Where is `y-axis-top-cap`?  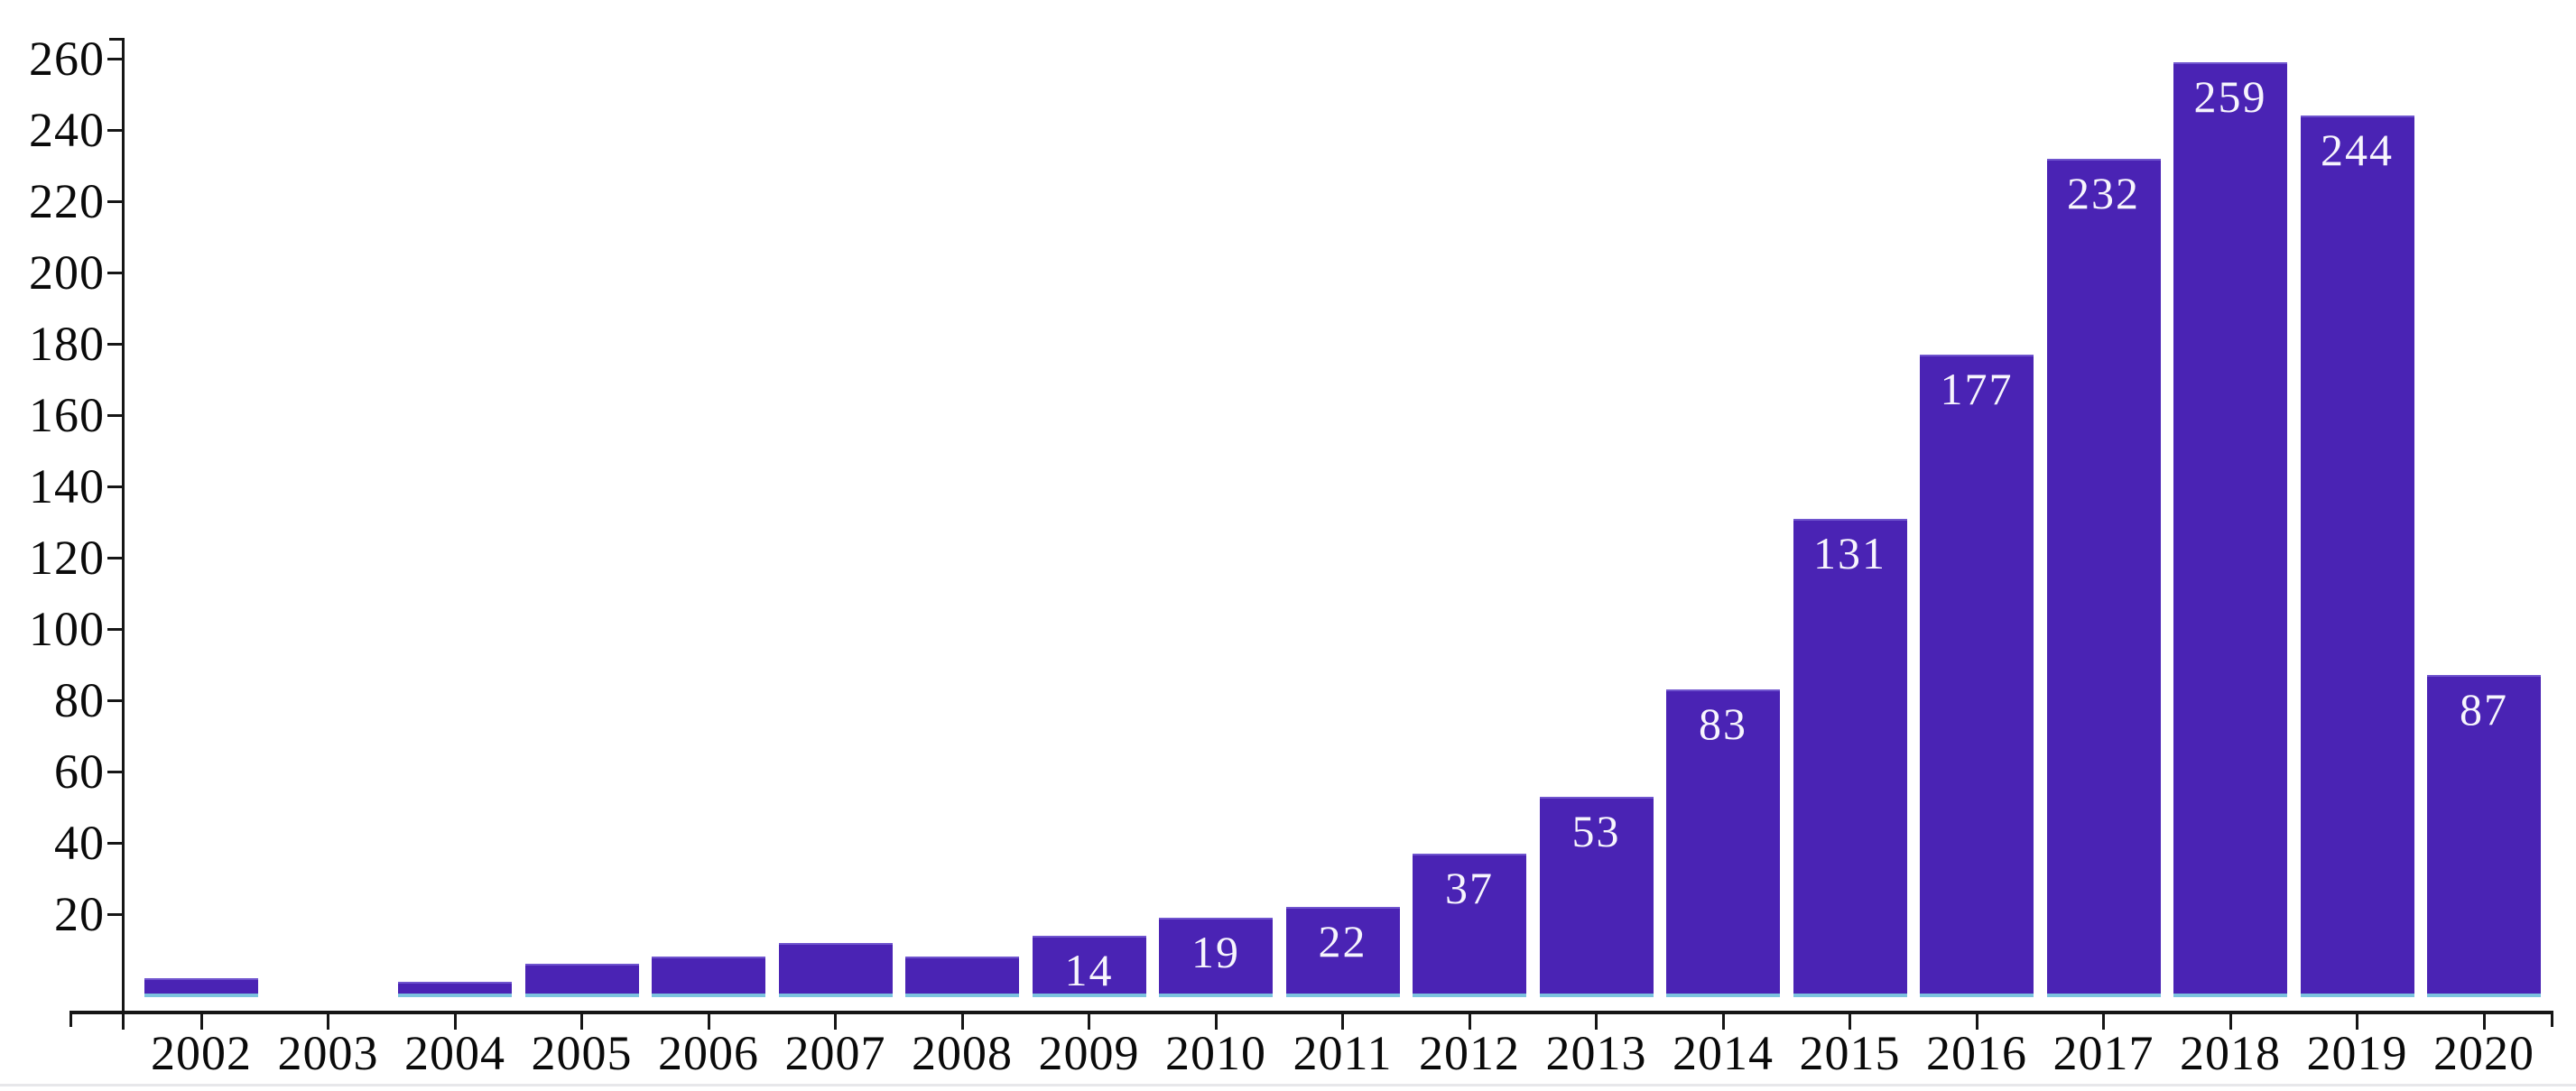
y-axis-top-cap is located at coordinates (117, 39).